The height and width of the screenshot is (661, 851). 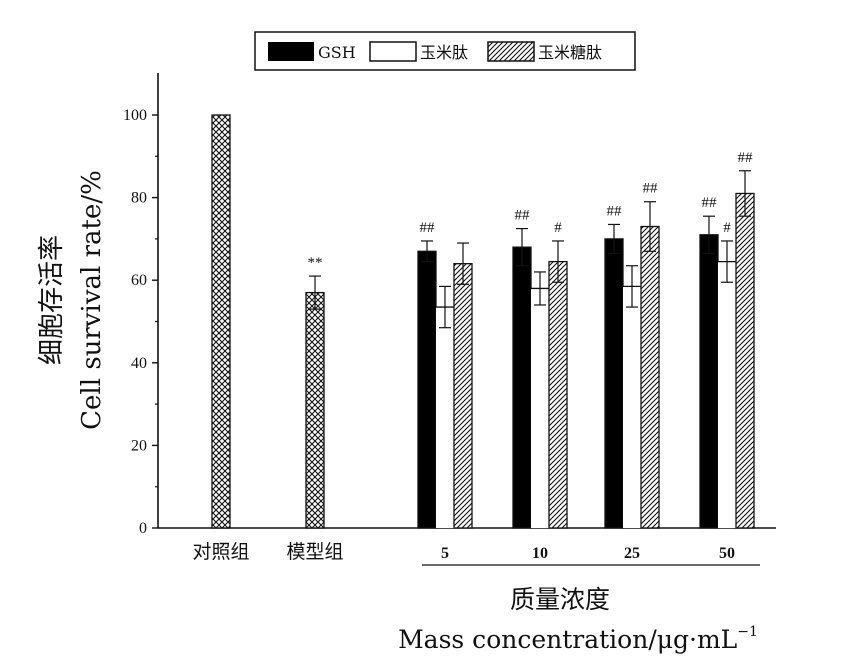 I want to click on x-axis-label-cn: 质量浓度, so click(x=560, y=599).